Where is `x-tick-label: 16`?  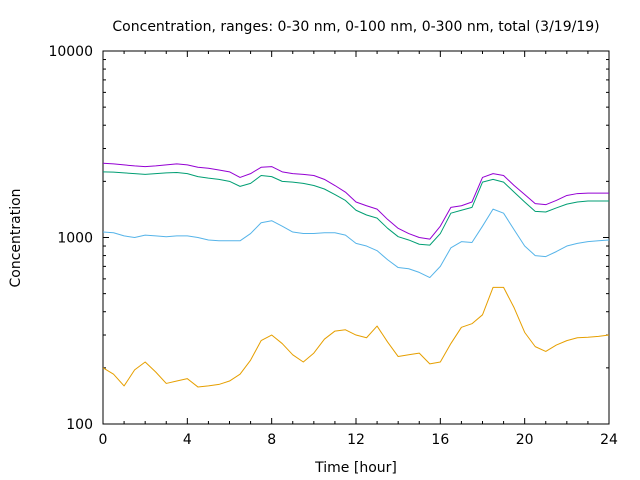 x-tick-label: 16 is located at coordinates (440, 440).